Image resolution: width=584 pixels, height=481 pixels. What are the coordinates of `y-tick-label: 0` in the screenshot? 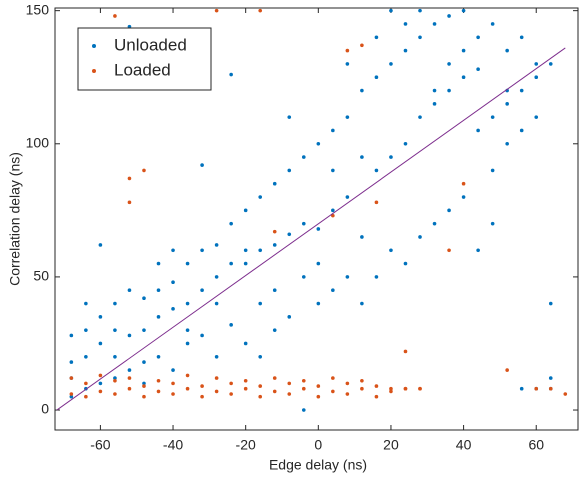 It's located at (45, 409).